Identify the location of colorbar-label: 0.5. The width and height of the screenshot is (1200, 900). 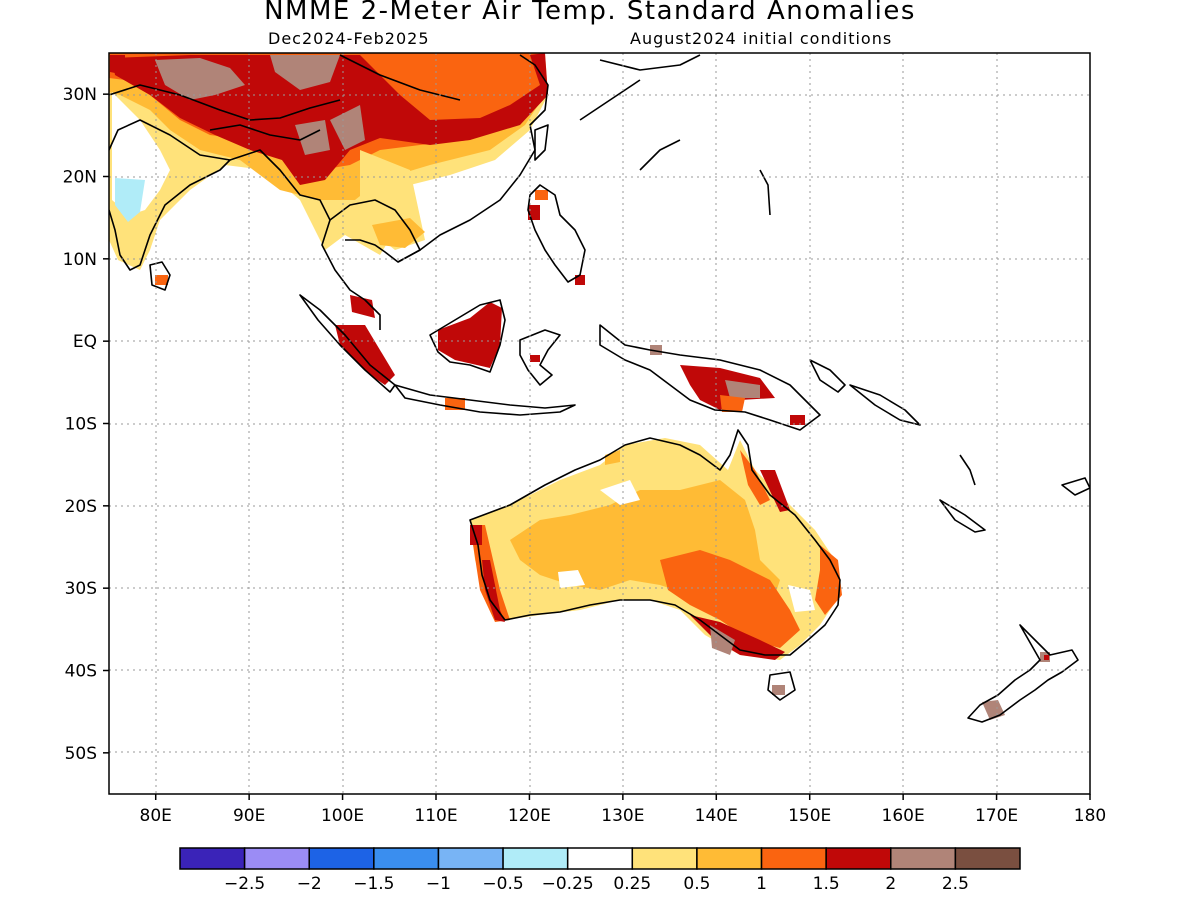
(696, 884).